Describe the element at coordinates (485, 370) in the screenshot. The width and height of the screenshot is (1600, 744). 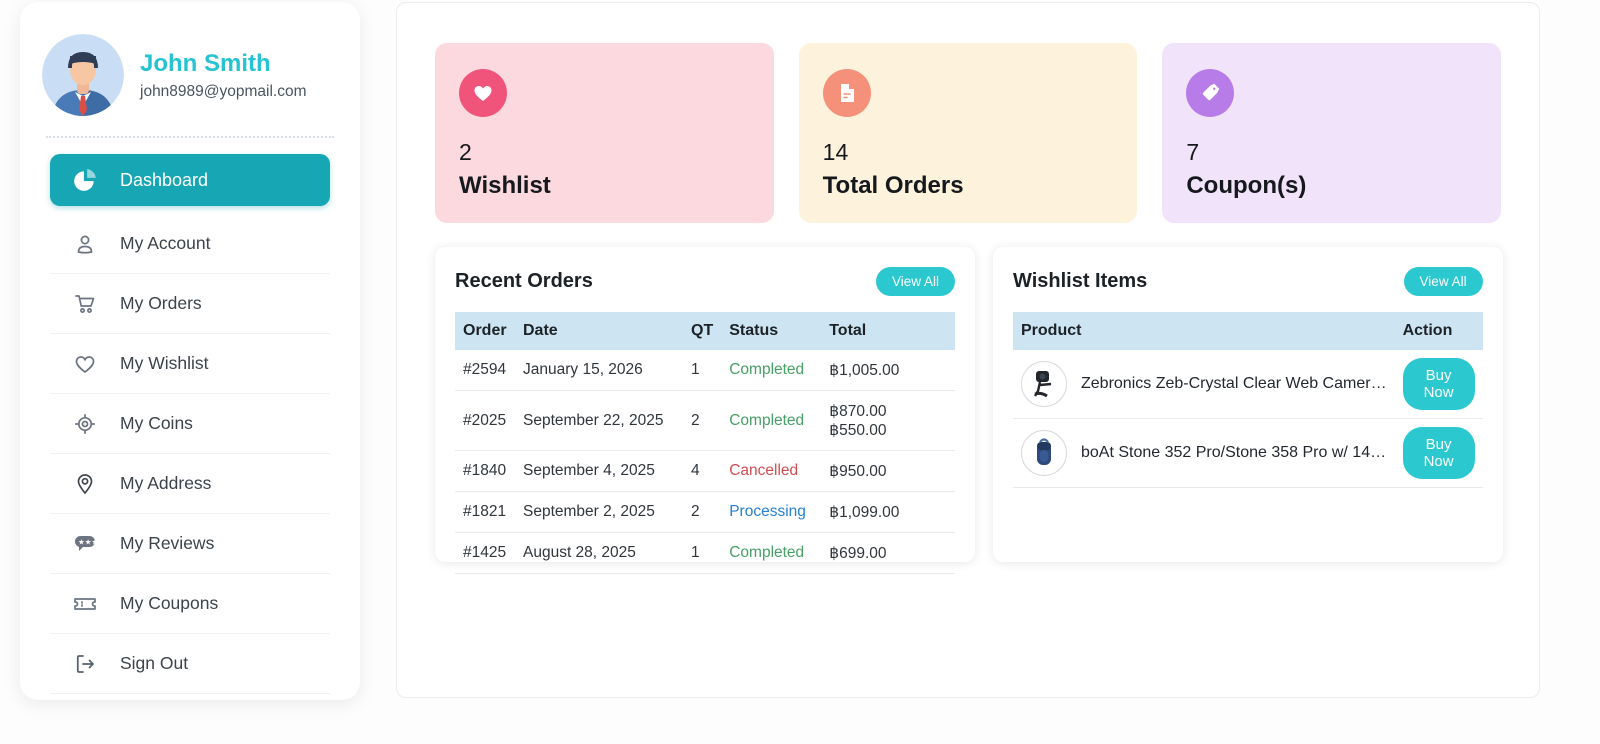
I see `order-id: #2594` at that location.